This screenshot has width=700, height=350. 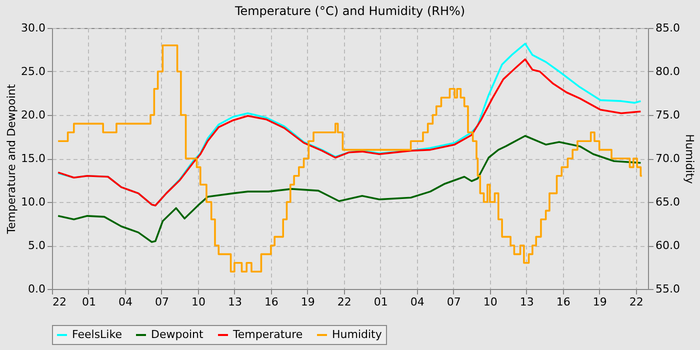 What do you see at coordinates (33, 28) in the screenshot?
I see `y-tick-label: 30.0` at bounding box center [33, 28].